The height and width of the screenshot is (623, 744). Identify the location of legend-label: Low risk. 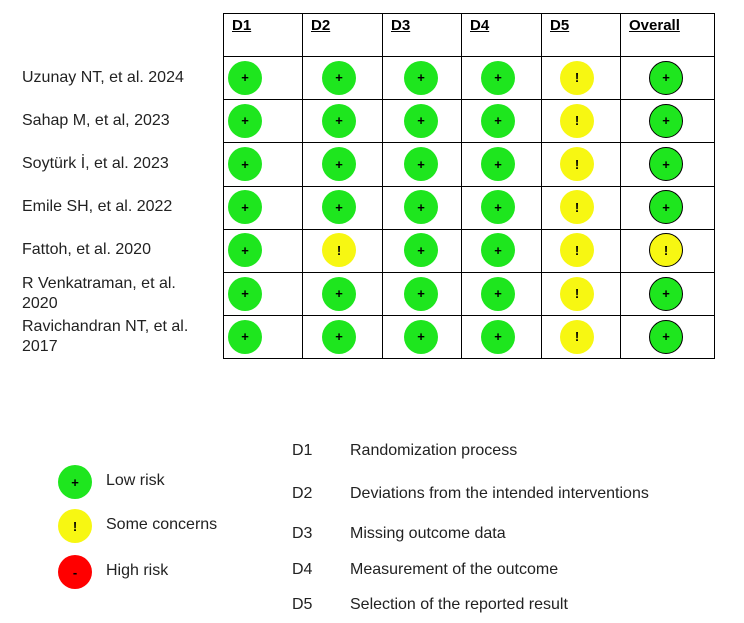
(135, 480).